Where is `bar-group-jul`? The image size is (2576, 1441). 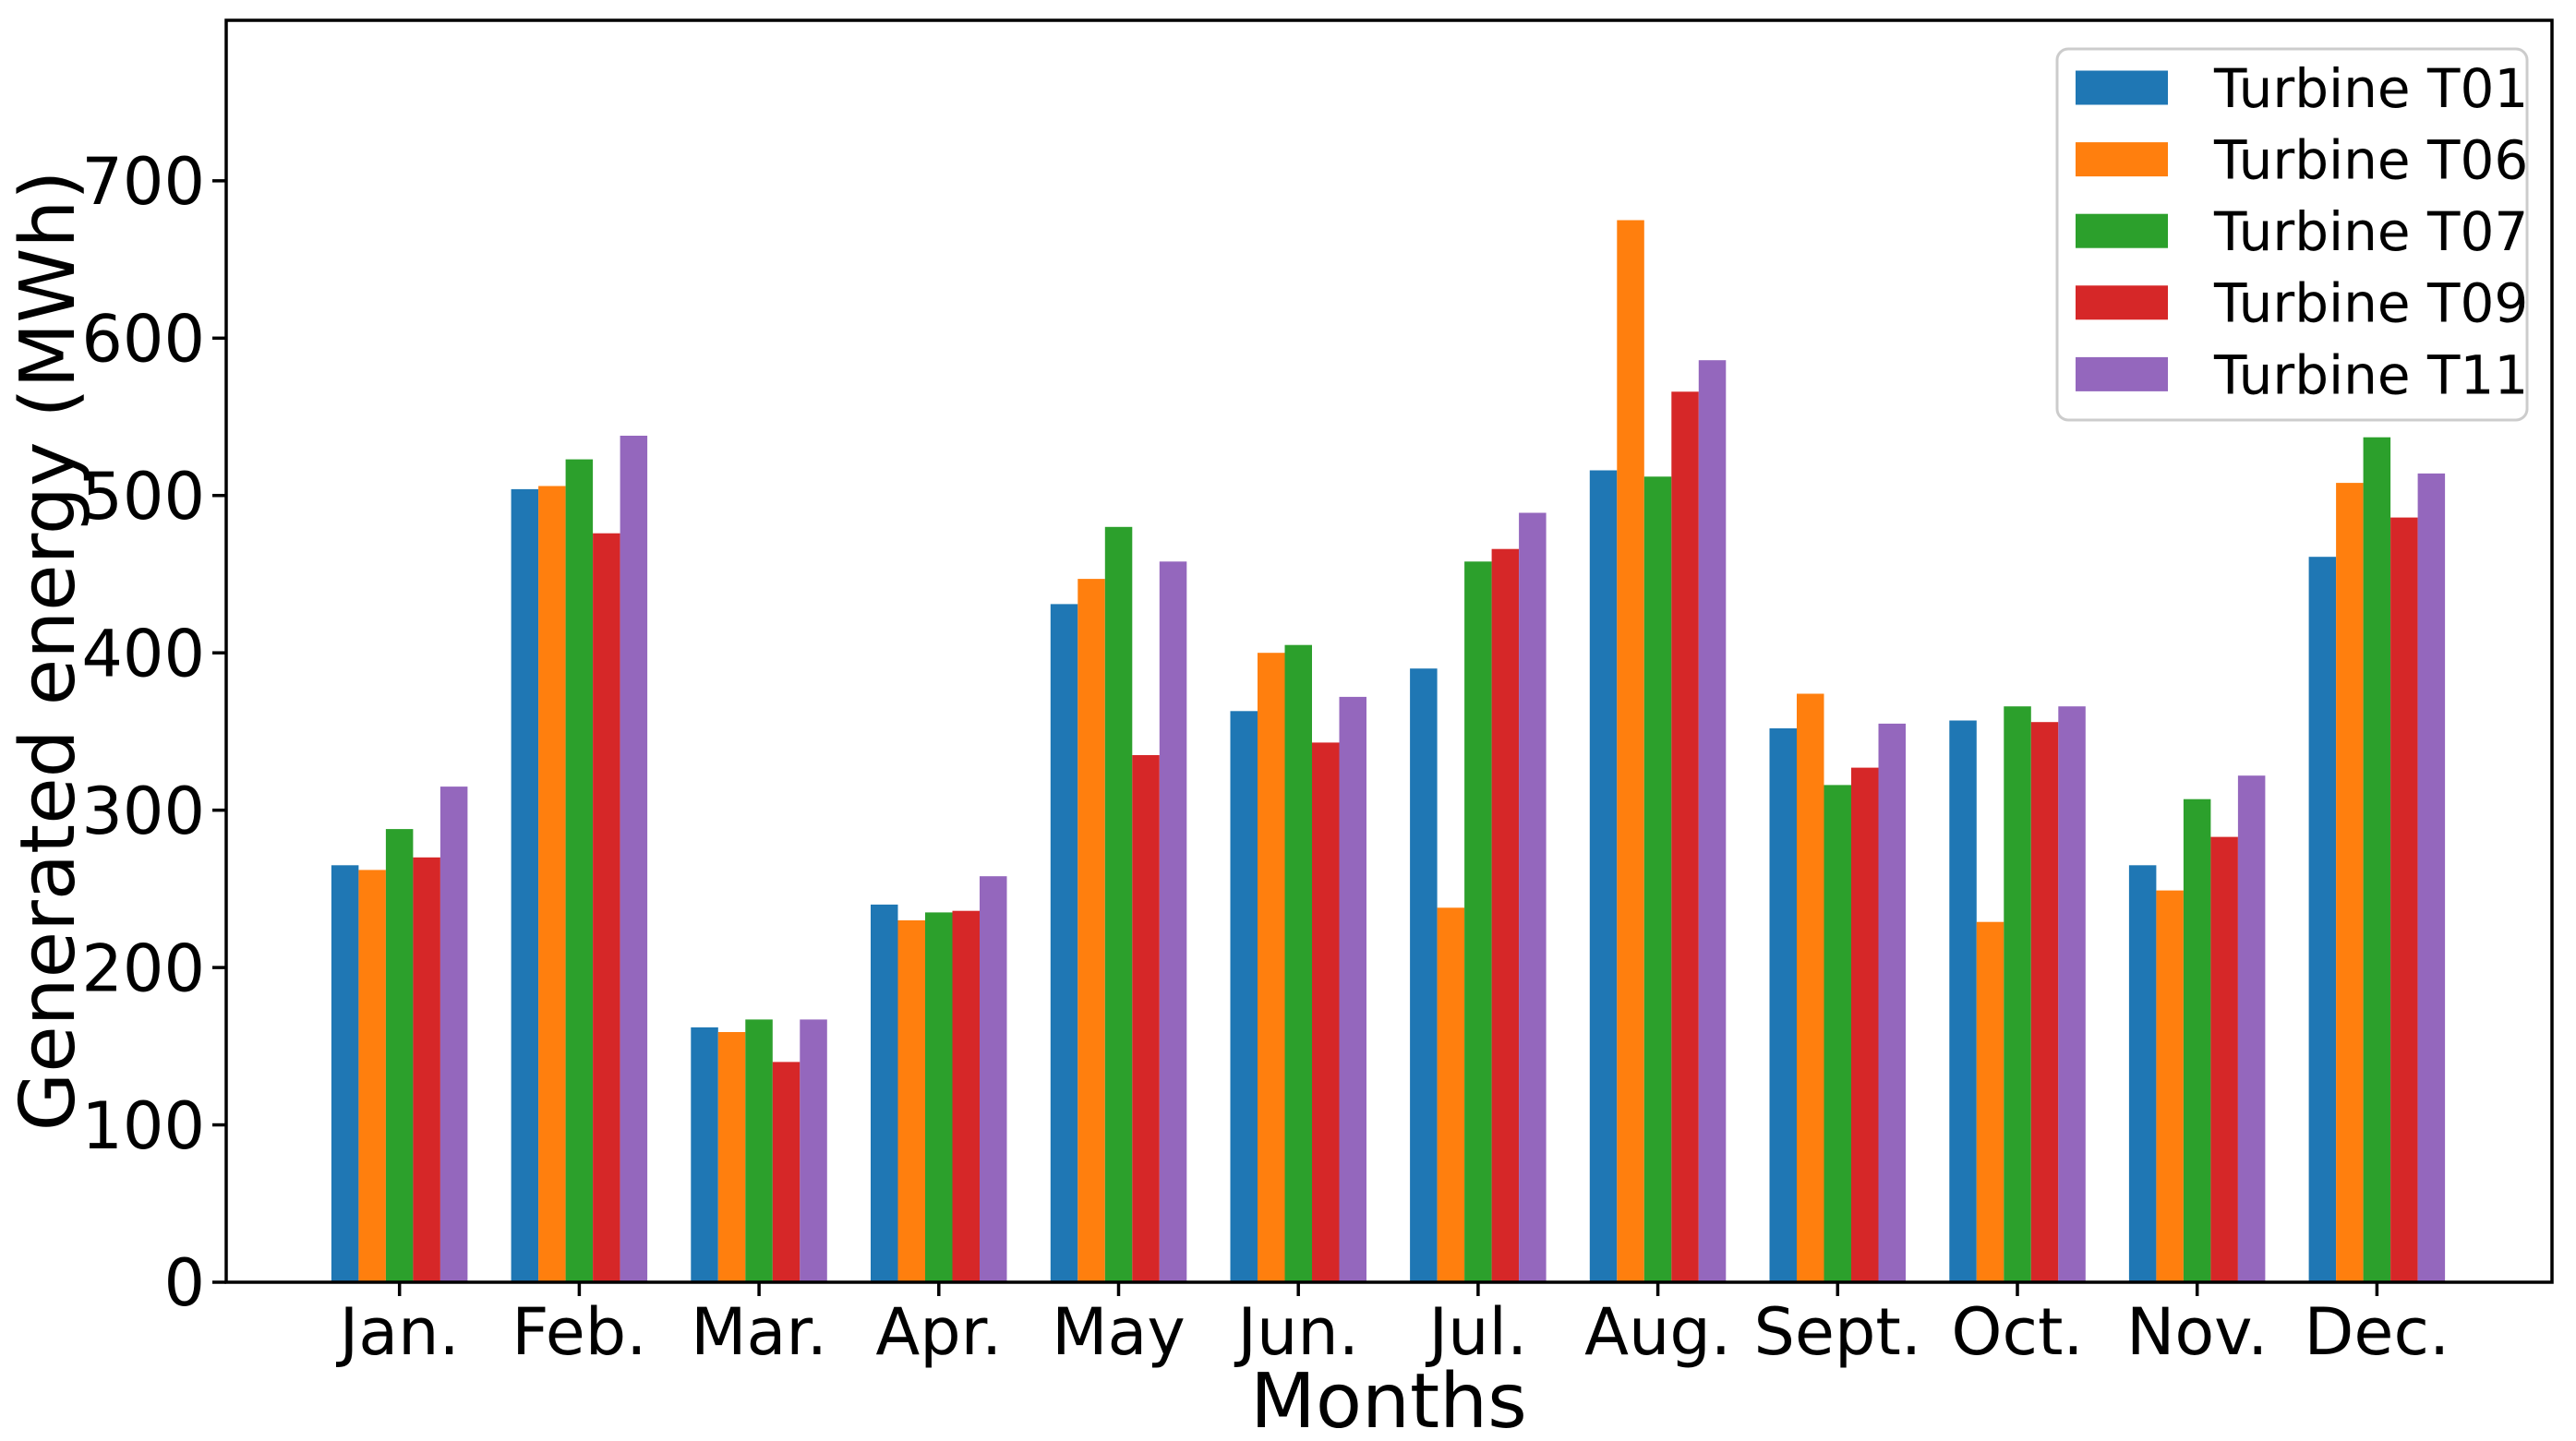
bar-group-jul is located at coordinates (1478, 897).